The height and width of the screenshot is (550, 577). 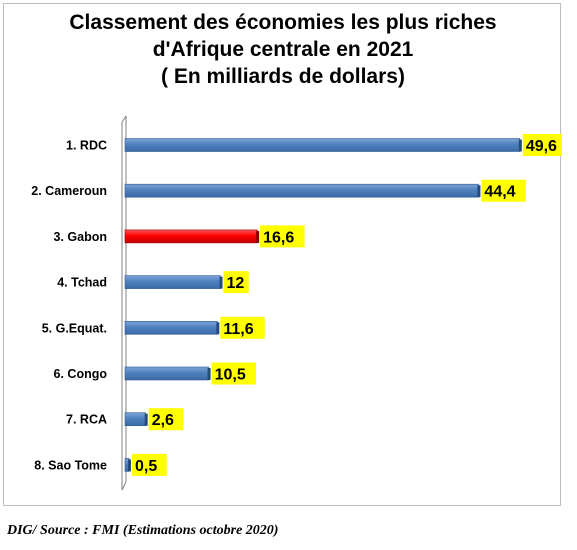 What do you see at coordinates (278, 237) in the screenshot?
I see `data-label: 16,6` at bounding box center [278, 237].